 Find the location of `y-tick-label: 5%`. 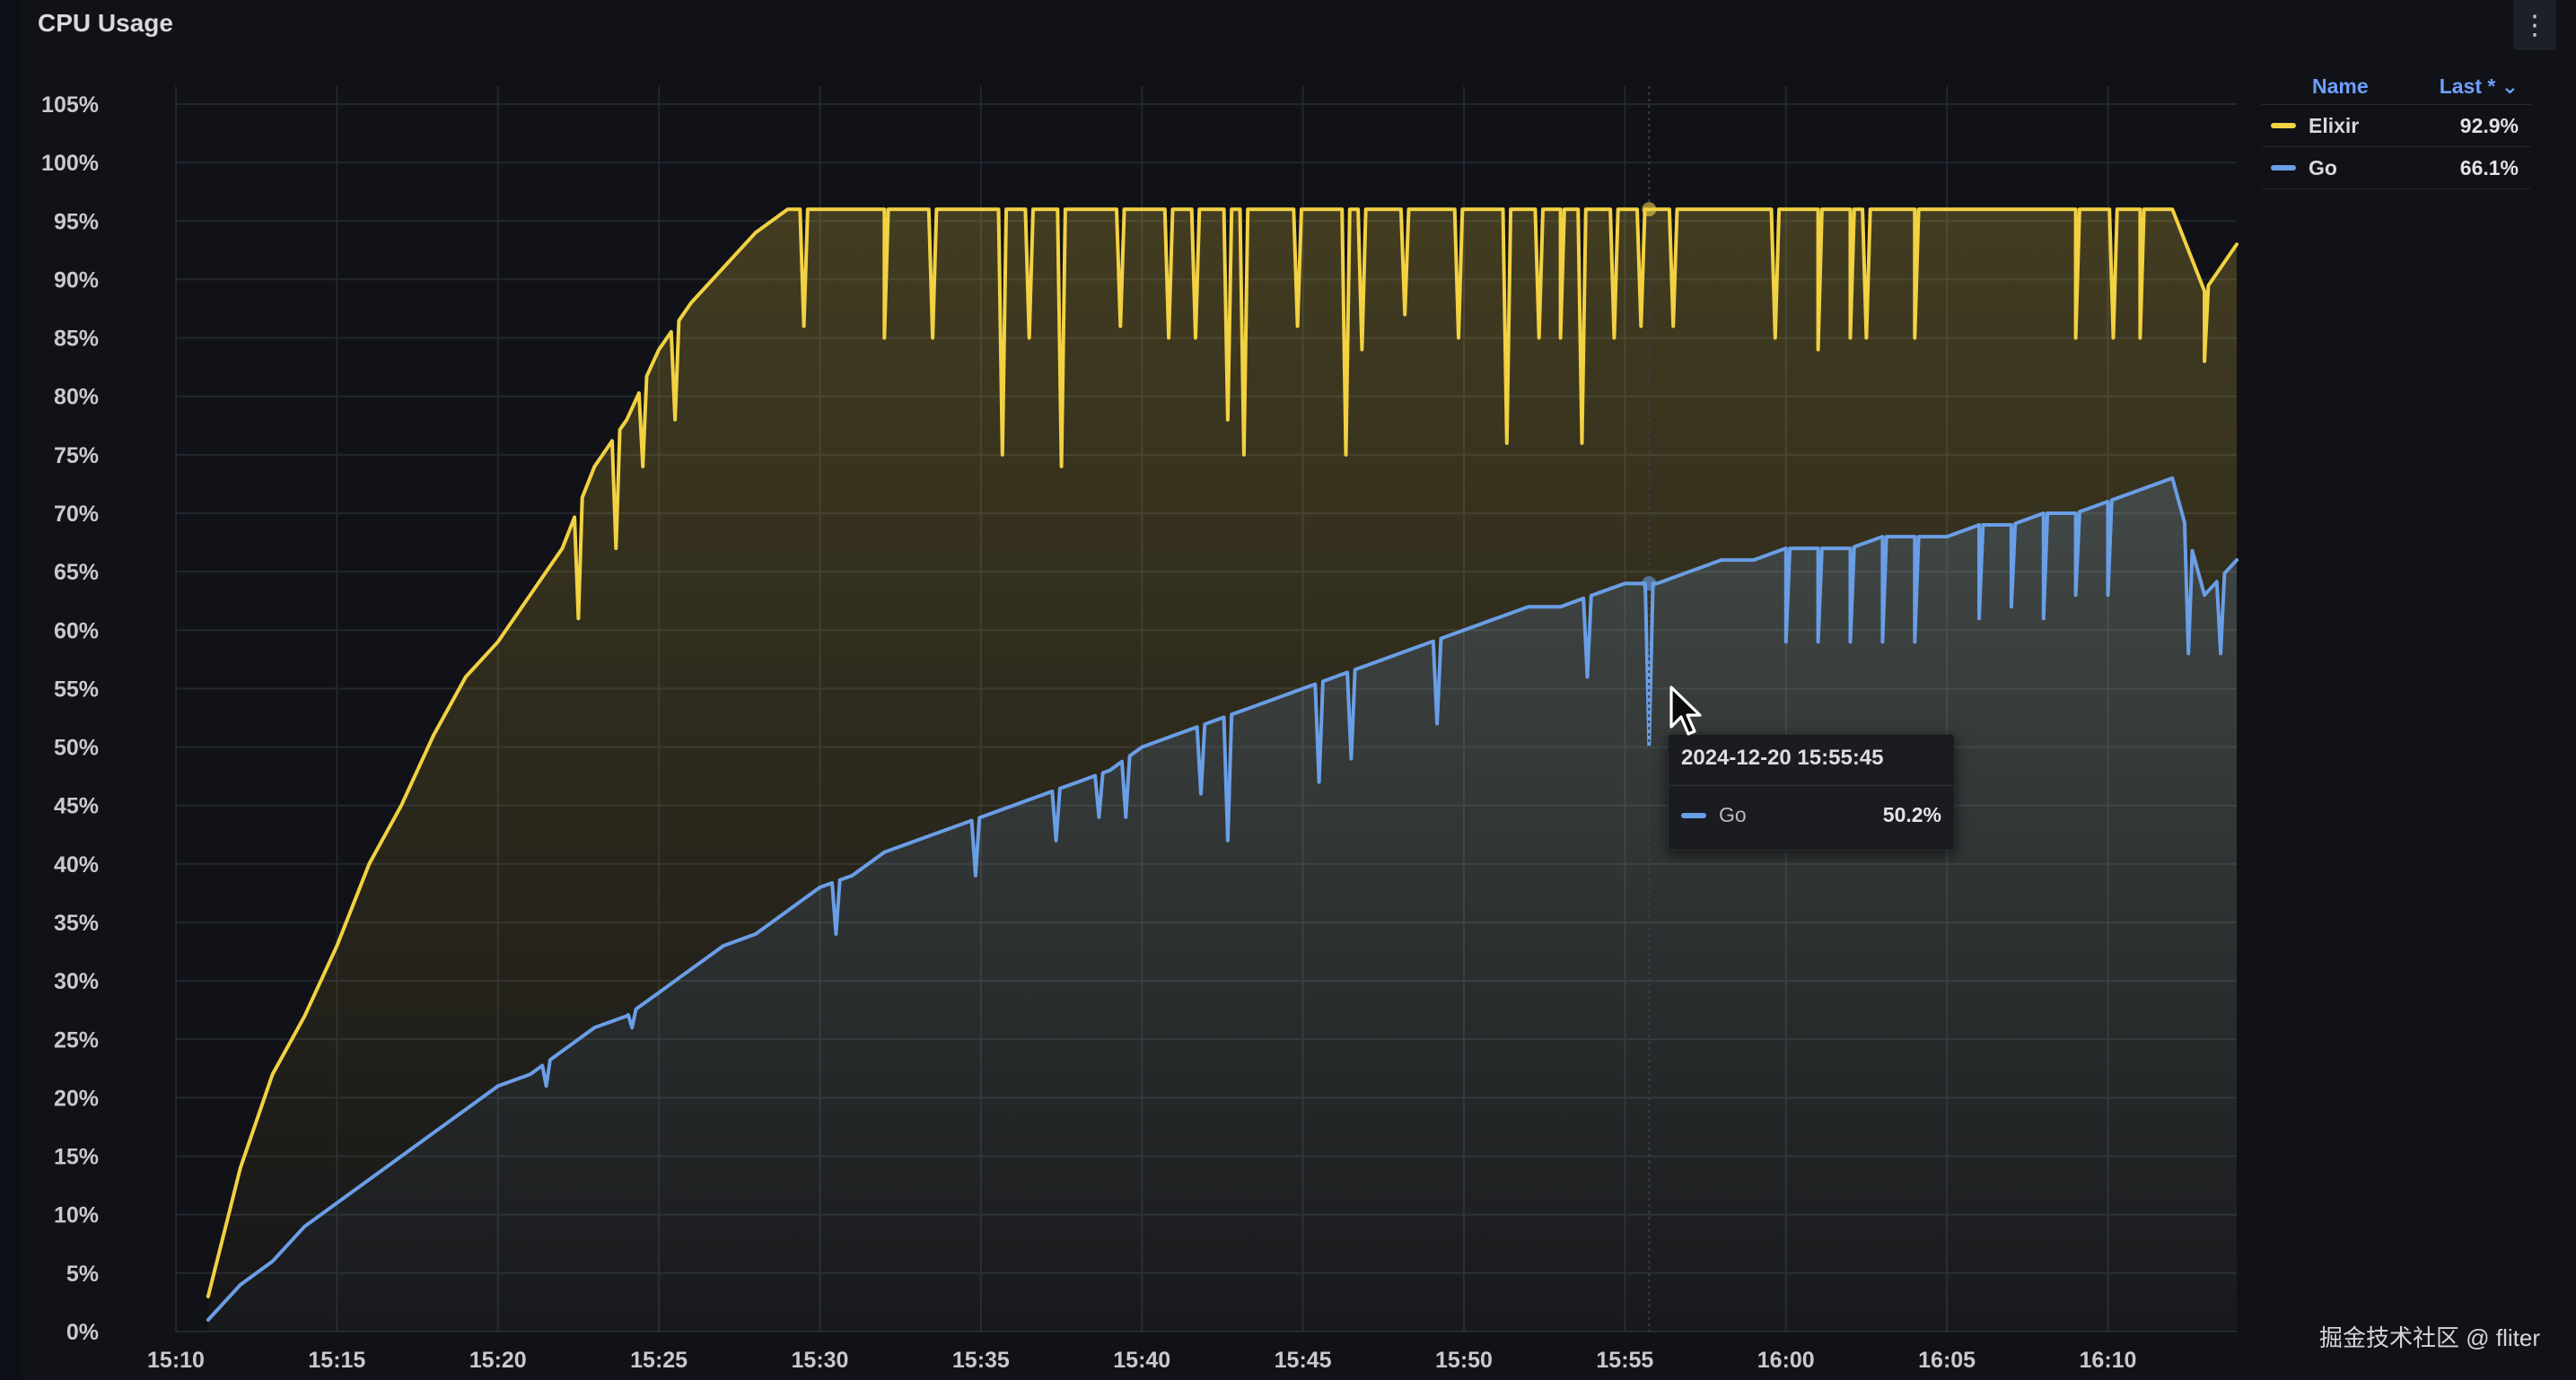

y-tick-label: 5% is located at coordinates (82, 1274).